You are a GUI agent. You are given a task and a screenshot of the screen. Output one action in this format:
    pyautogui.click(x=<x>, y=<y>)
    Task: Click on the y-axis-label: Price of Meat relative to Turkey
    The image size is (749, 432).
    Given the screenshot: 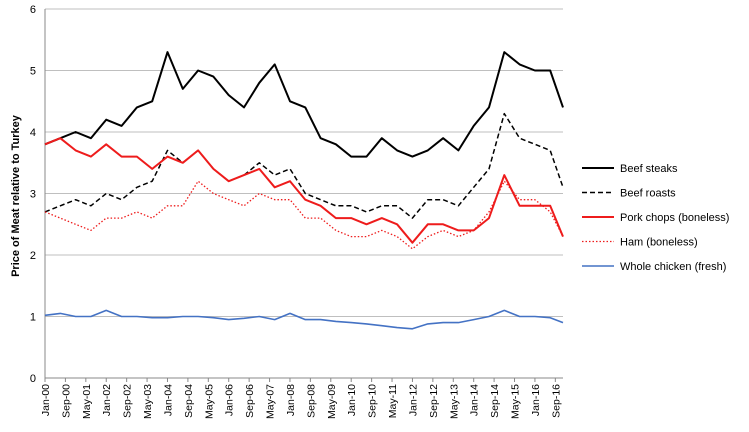 What is the action you would take?
    pyautogui.click(x=16, y=195)
    